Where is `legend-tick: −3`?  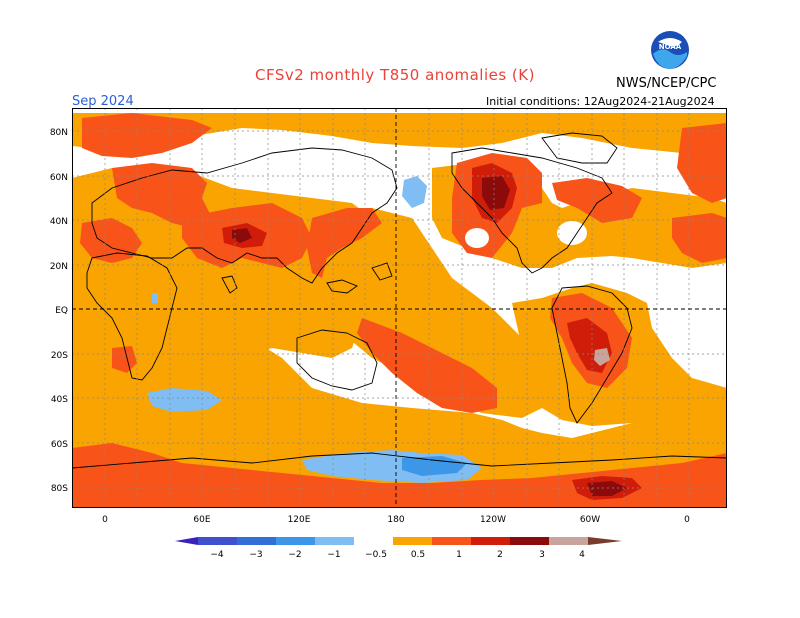
legend-tick: −3 is located at coordinates (255, 555).